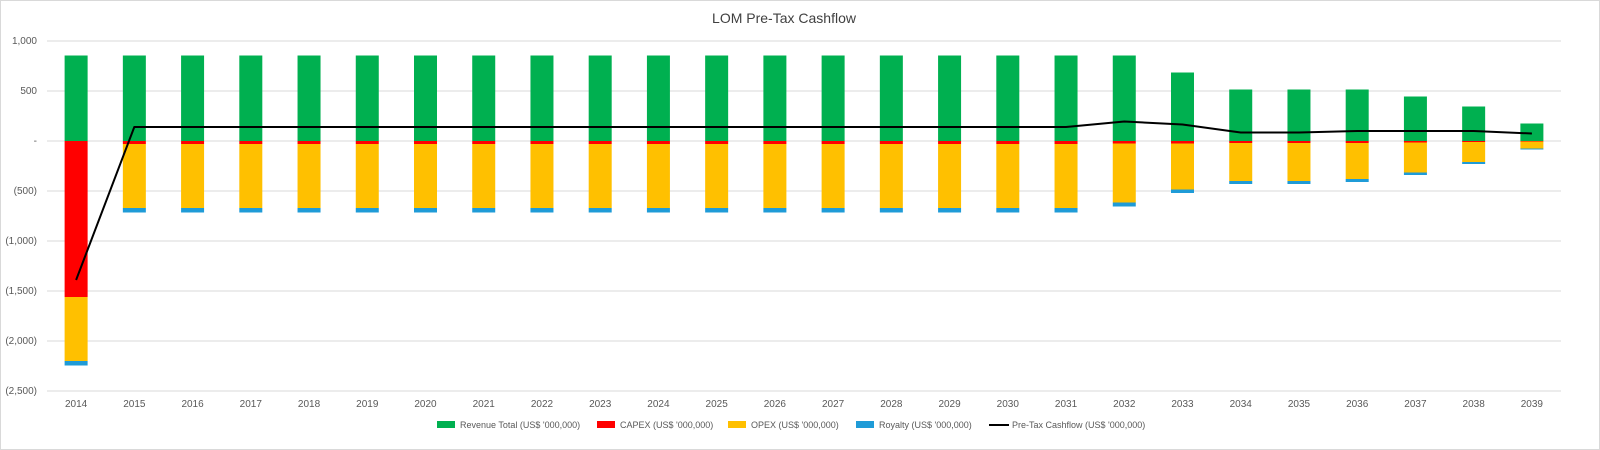  I want to click on x-tick-label: 2030, so click(1008, 404).